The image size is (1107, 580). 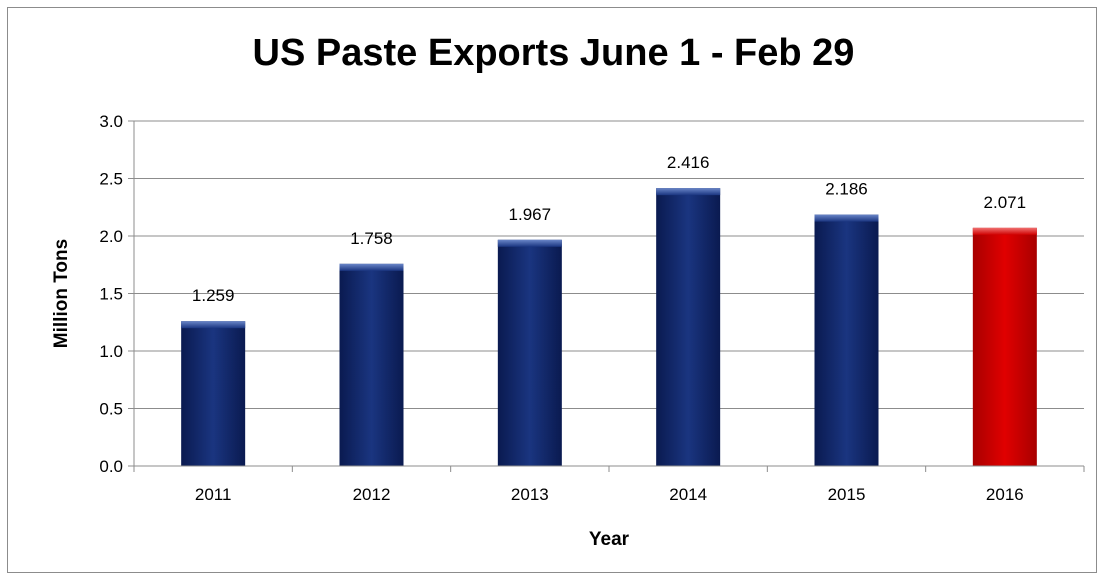 I want to click on chart-title: US Paste Exports June 1 - Feb 29, so click(x=553, y=53).